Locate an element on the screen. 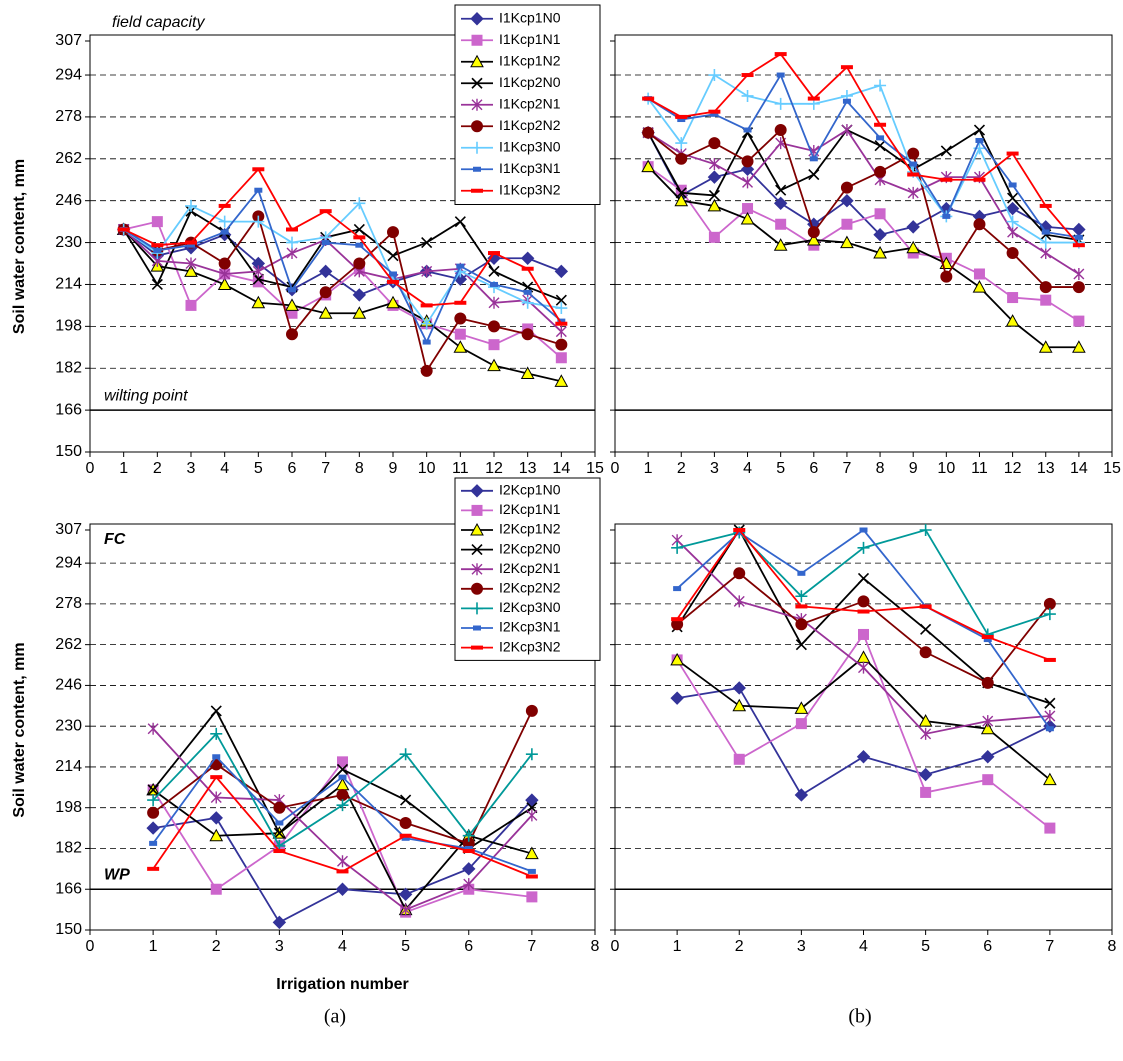 The image size is (1123, 1061). x-tick-label: 13 is located at coordinates (528, 468).